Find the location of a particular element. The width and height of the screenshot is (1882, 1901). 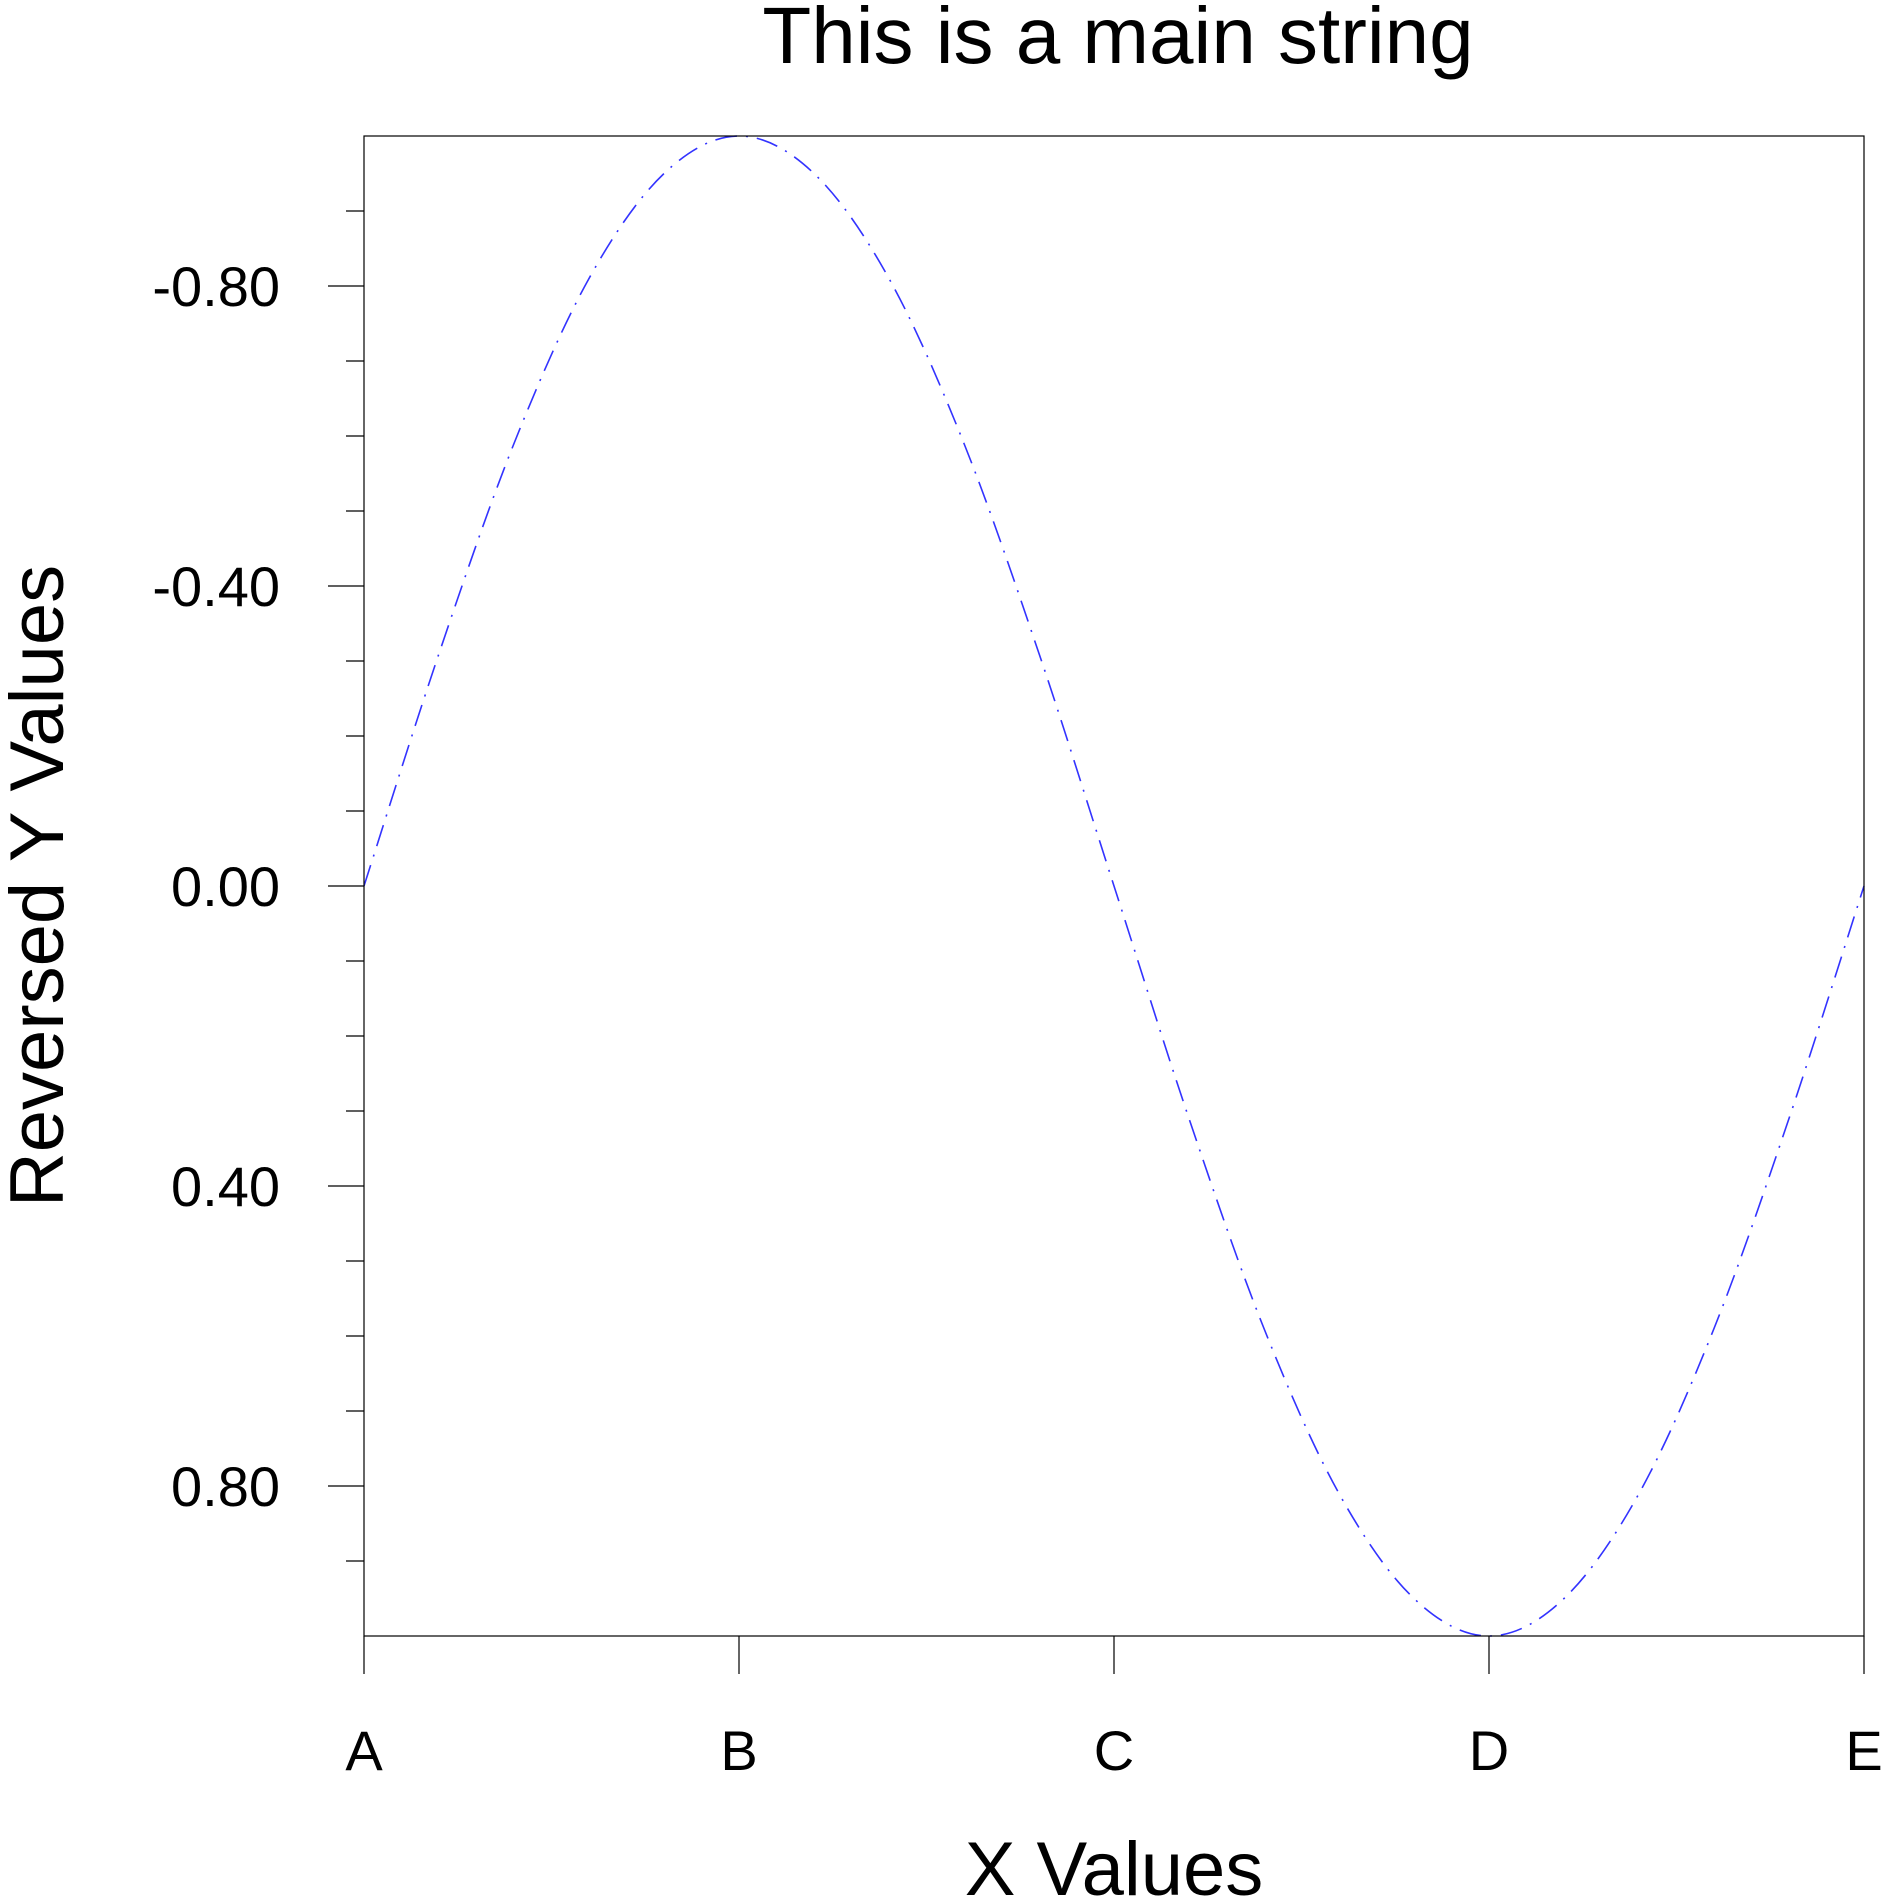

y-tick-label: -0.40 is located at coordinates (216, 586).